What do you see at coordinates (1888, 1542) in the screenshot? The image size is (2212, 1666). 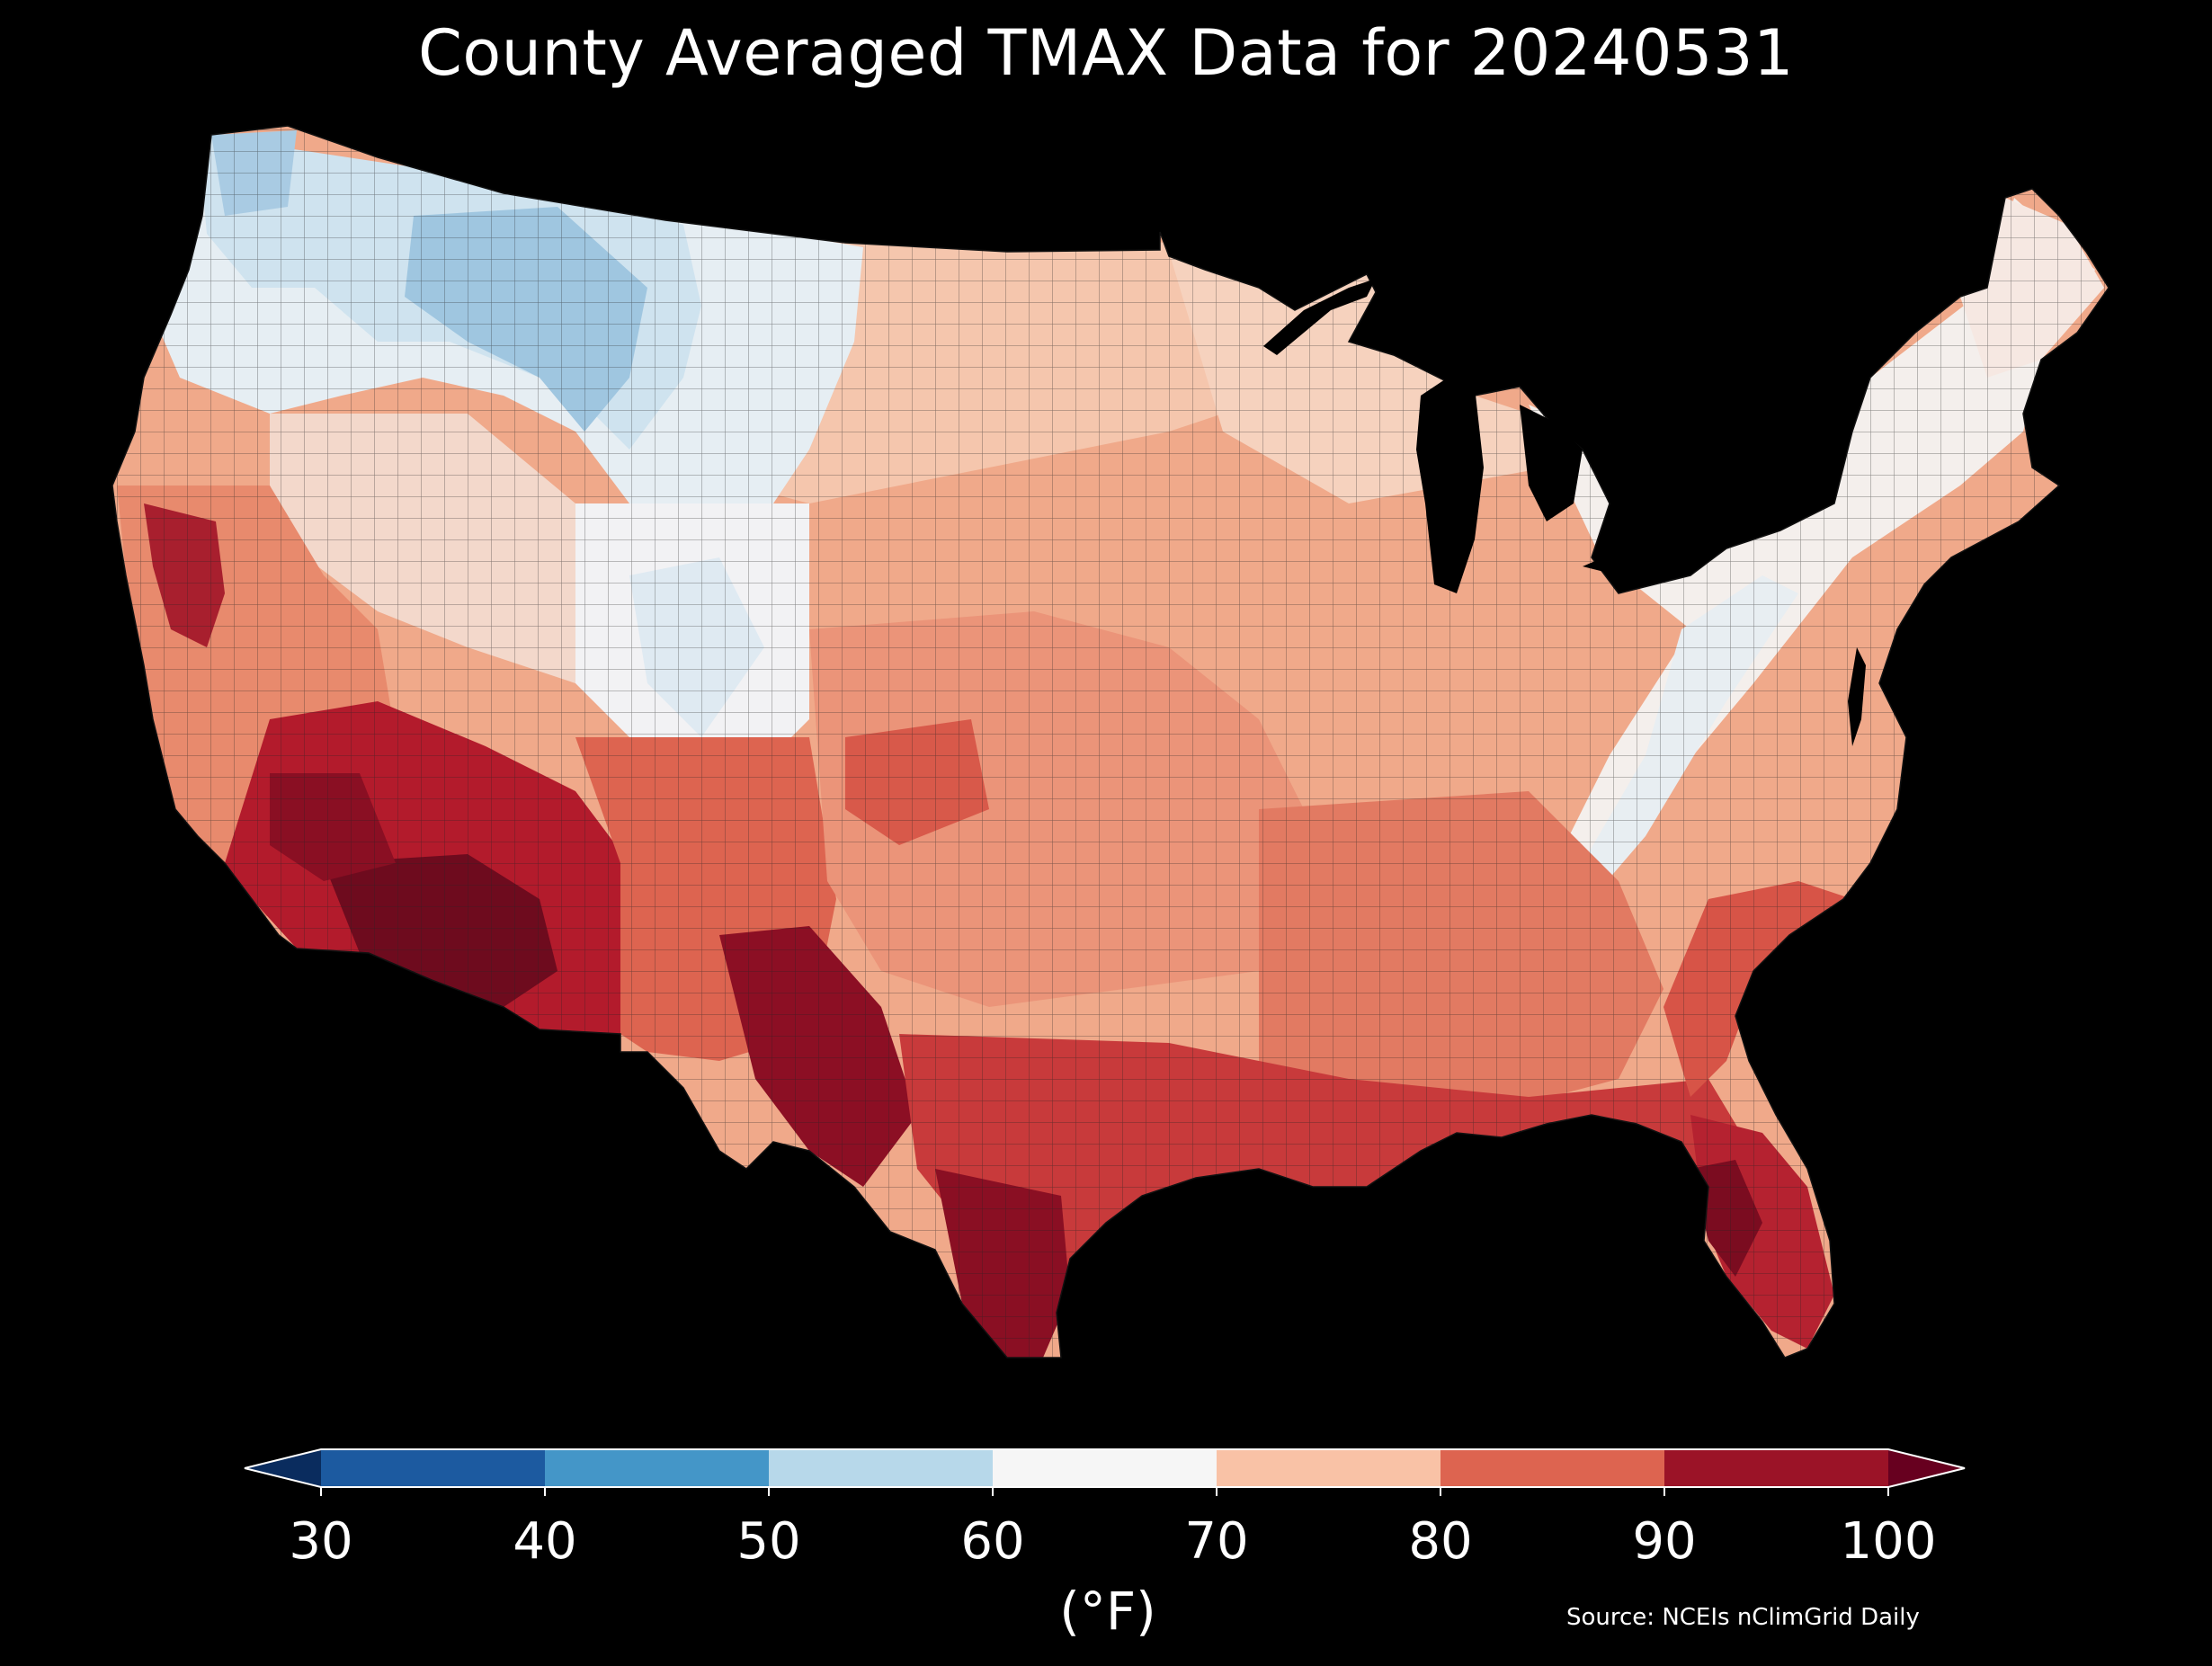 I see `colorbar-tick-label: 100` at bounding box center [1888, 1542].